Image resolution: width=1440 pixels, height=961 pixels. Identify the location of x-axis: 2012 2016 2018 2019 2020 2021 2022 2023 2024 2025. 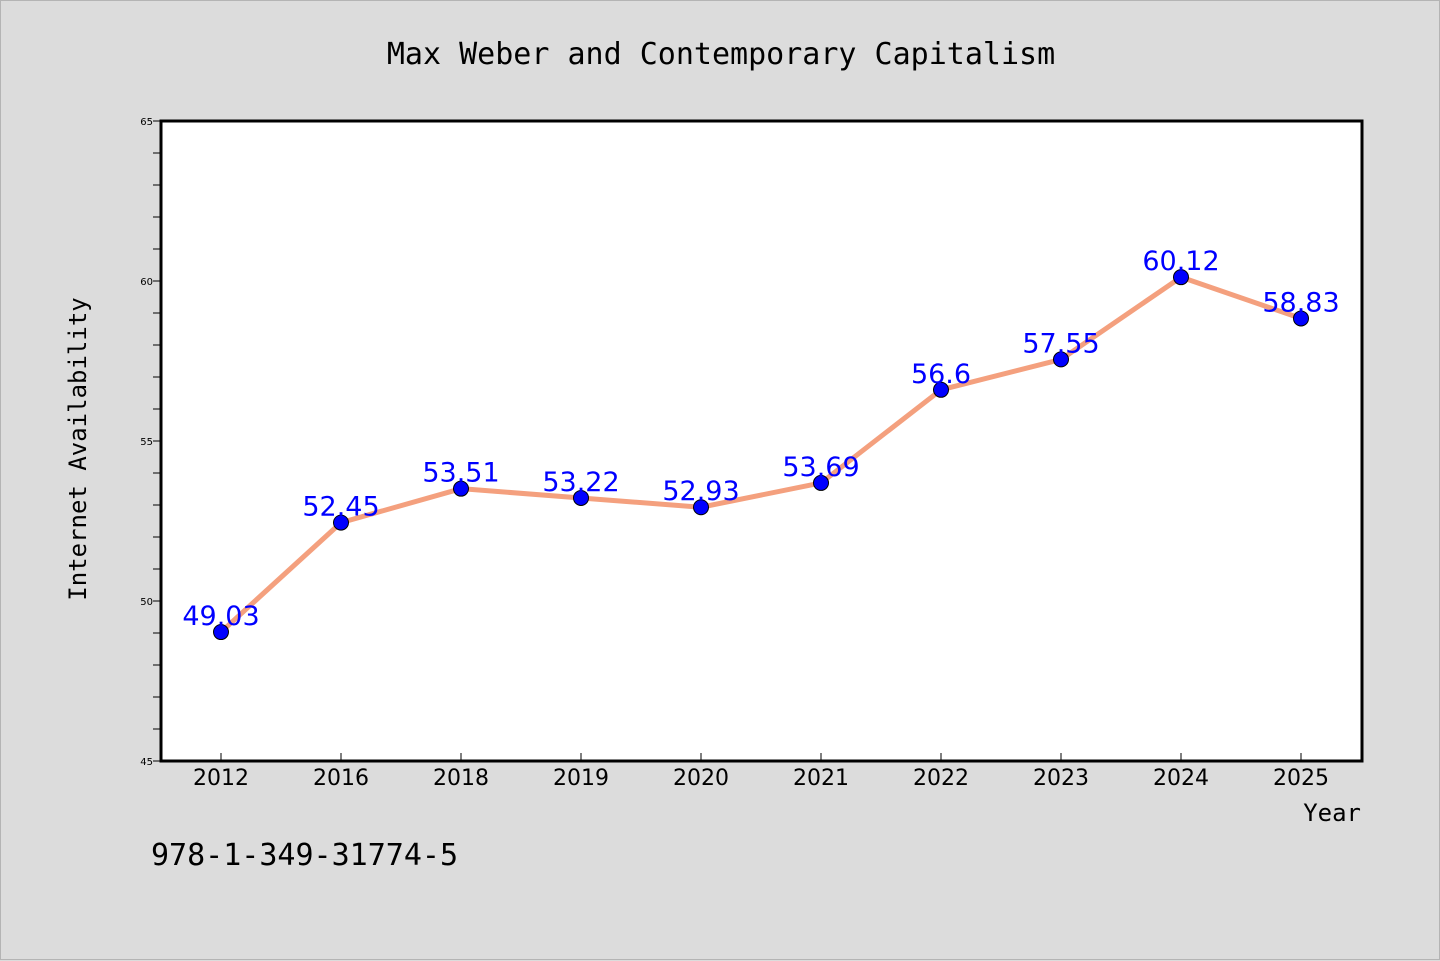
(761, 772).